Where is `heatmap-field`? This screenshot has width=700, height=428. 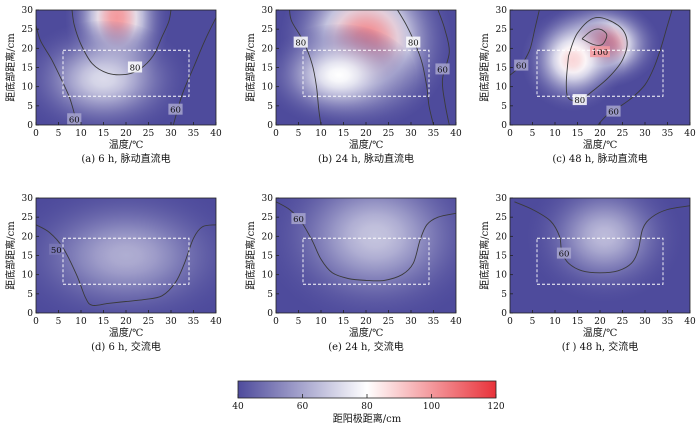
heatmap-field is located at coordinates (366, 255).